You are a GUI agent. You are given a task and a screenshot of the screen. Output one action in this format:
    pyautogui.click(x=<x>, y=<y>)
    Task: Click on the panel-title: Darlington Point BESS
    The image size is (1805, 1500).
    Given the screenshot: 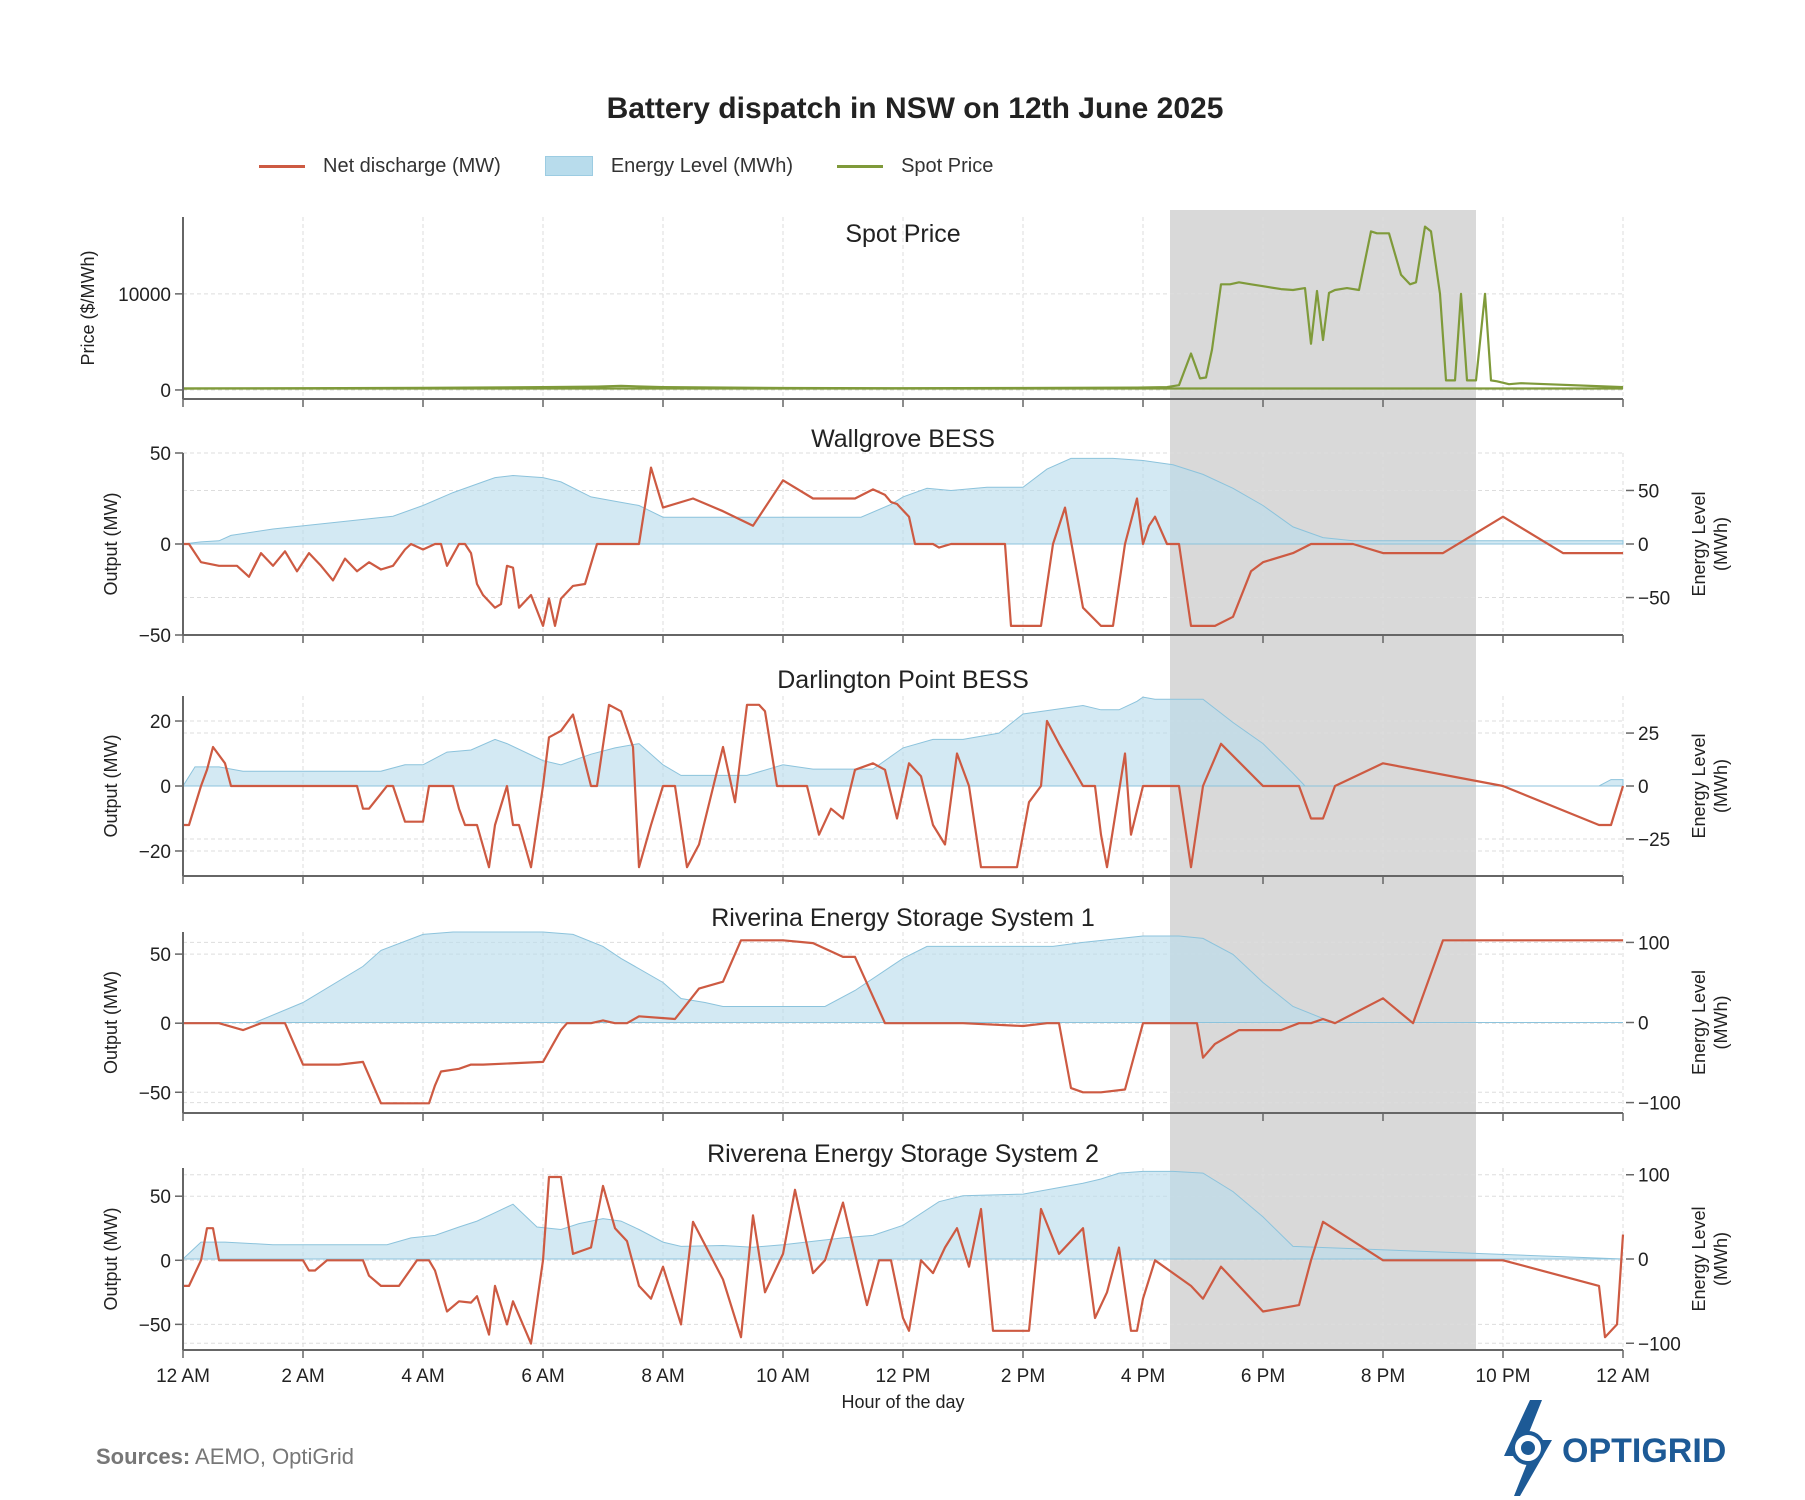 What is the action you would take?
    pyautogui.click(x=903, y=680)
    